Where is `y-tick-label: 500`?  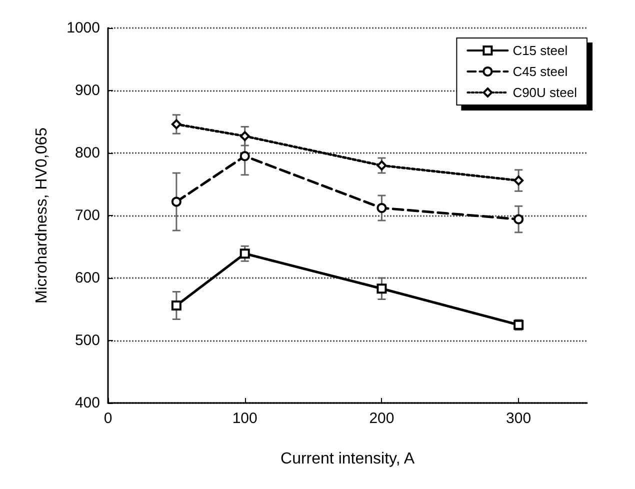 y-tick-label: 500 is located at coordinates (87, 340).